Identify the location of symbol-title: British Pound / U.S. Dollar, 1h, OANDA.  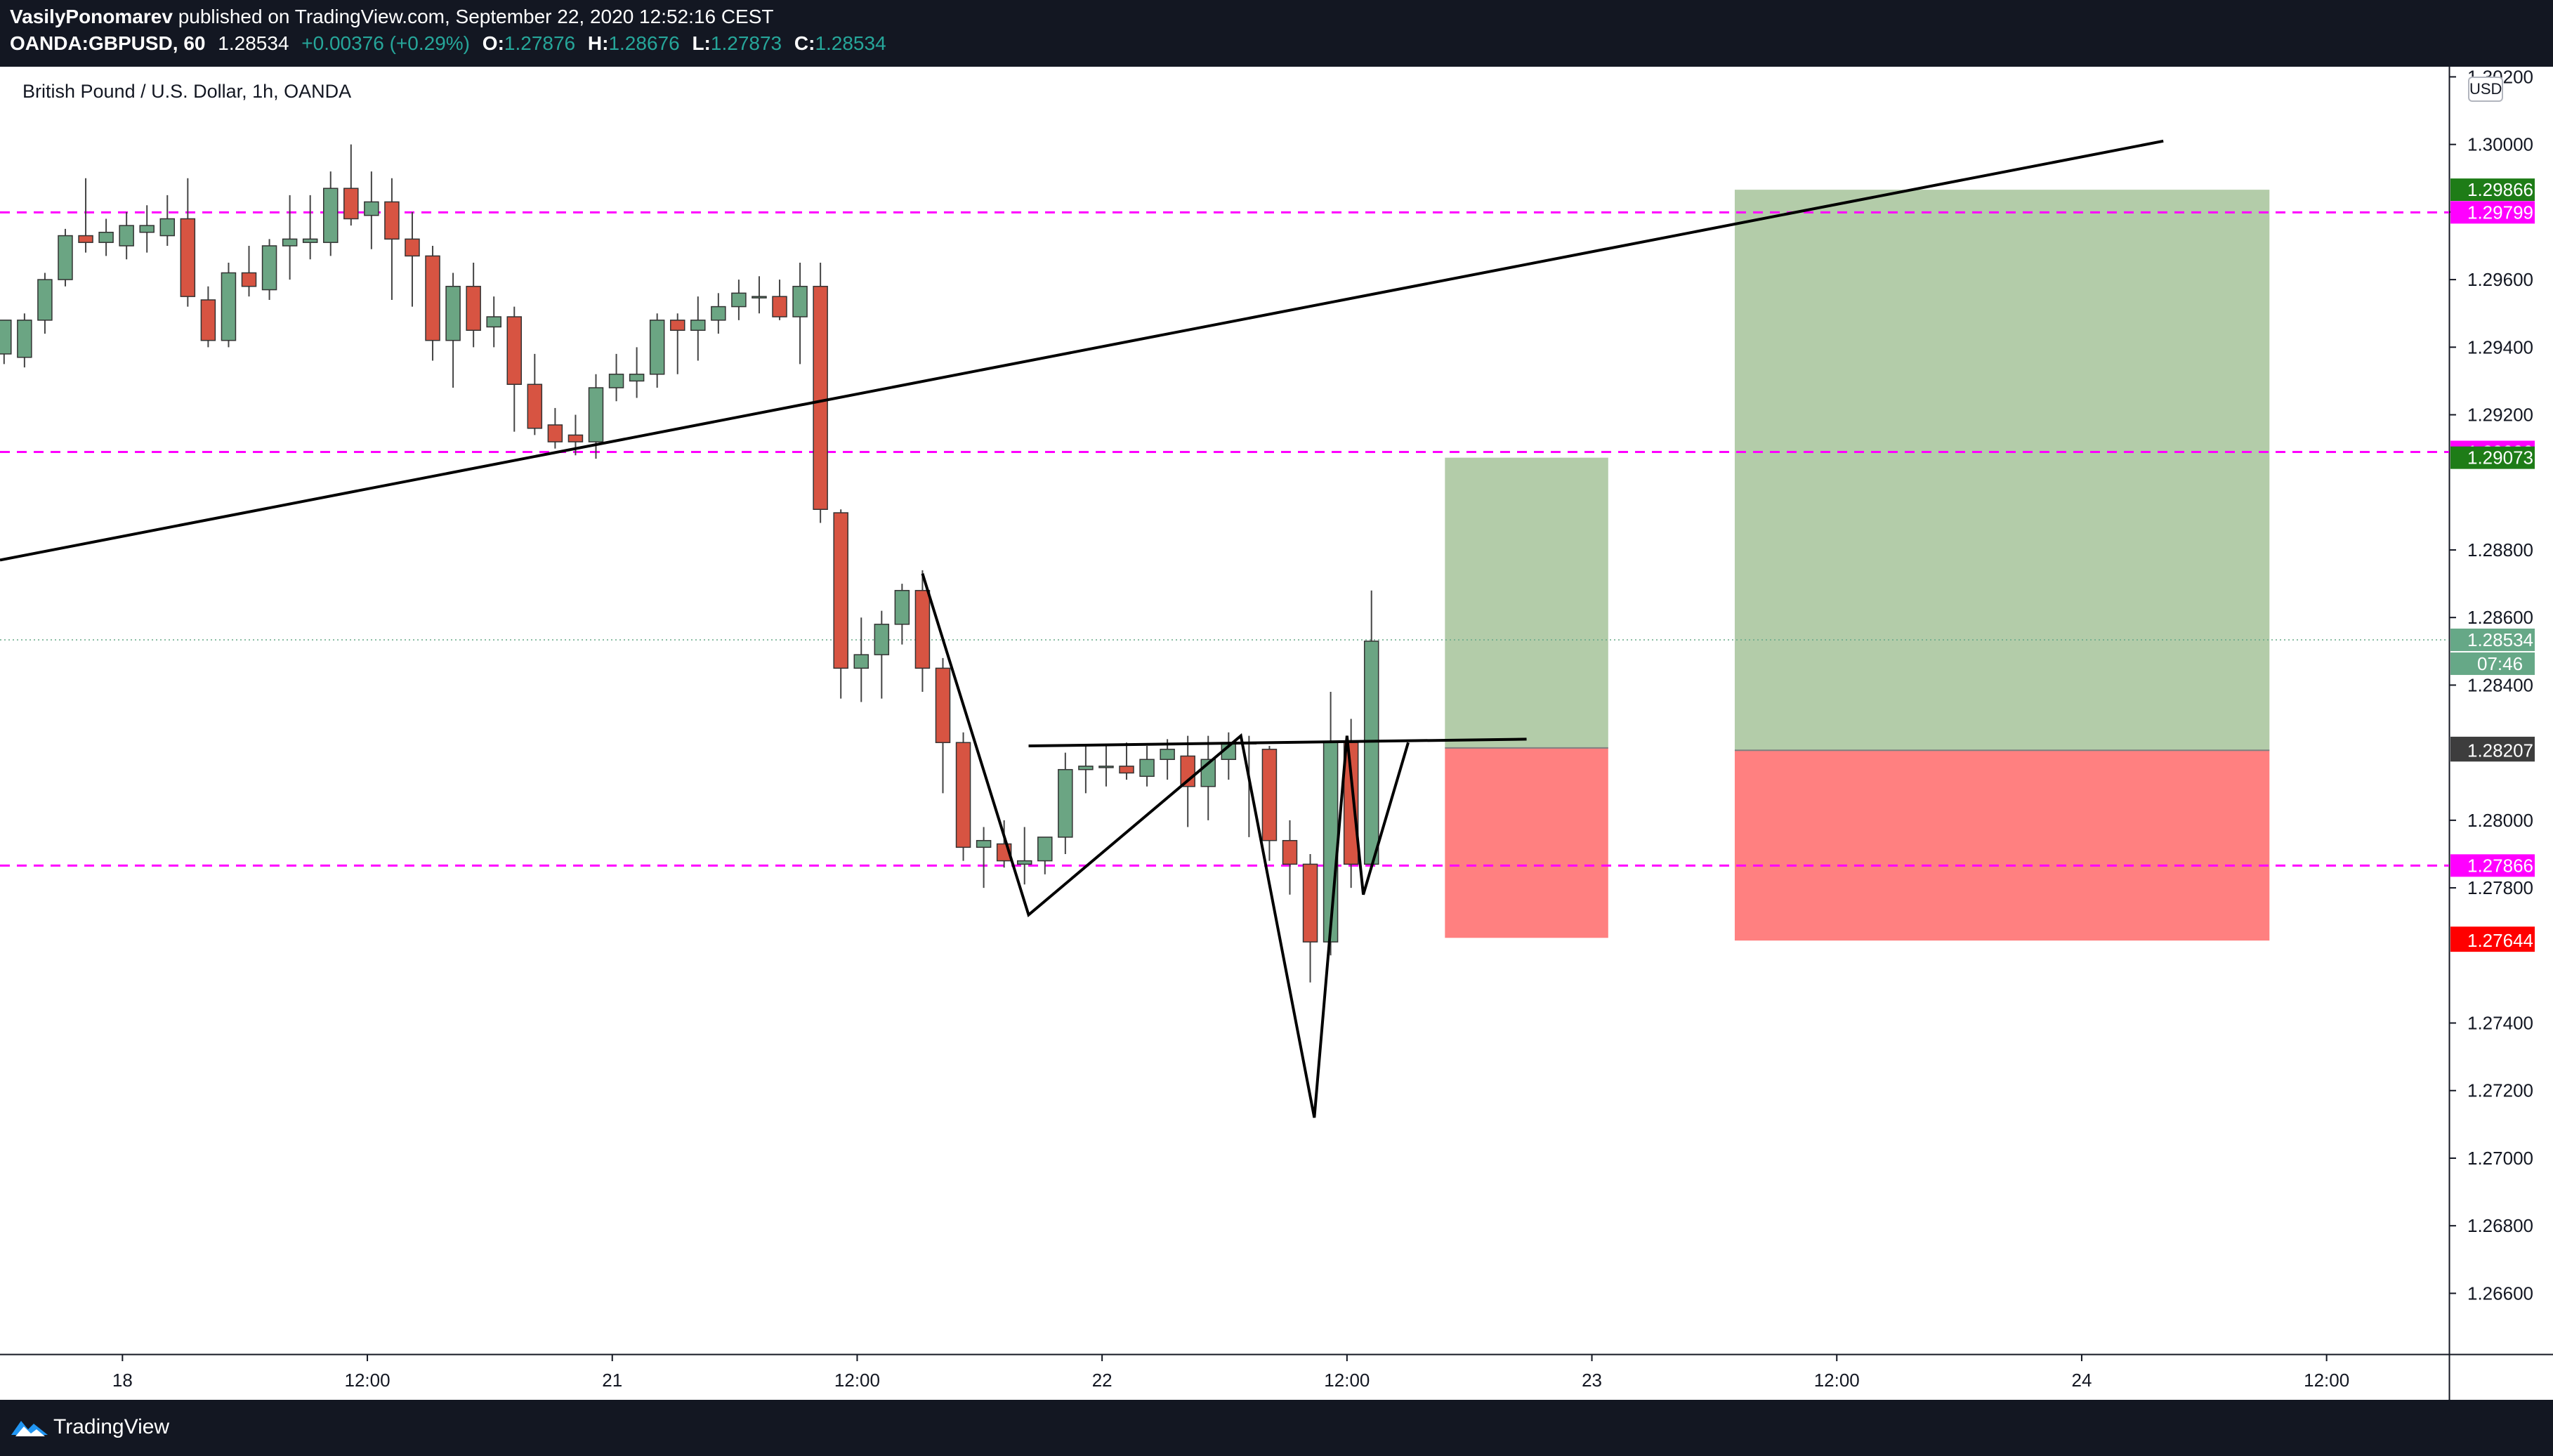
(187, 92).